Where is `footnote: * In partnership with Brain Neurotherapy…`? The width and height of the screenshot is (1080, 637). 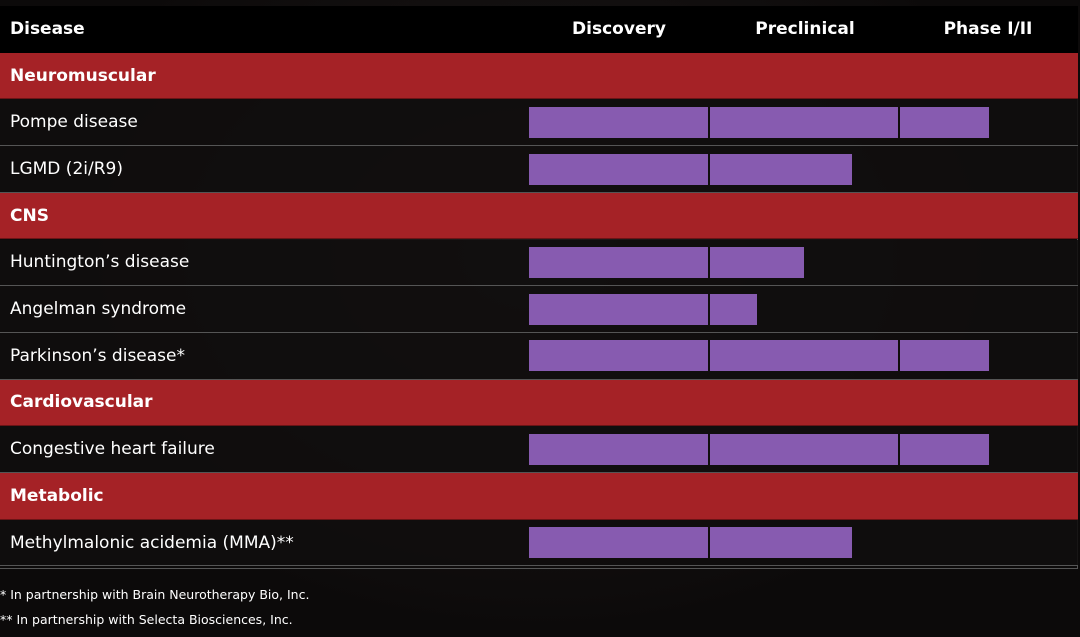 footnote: * In partnership with Brain Neurotherapy… is located at coordinates (155, 594).